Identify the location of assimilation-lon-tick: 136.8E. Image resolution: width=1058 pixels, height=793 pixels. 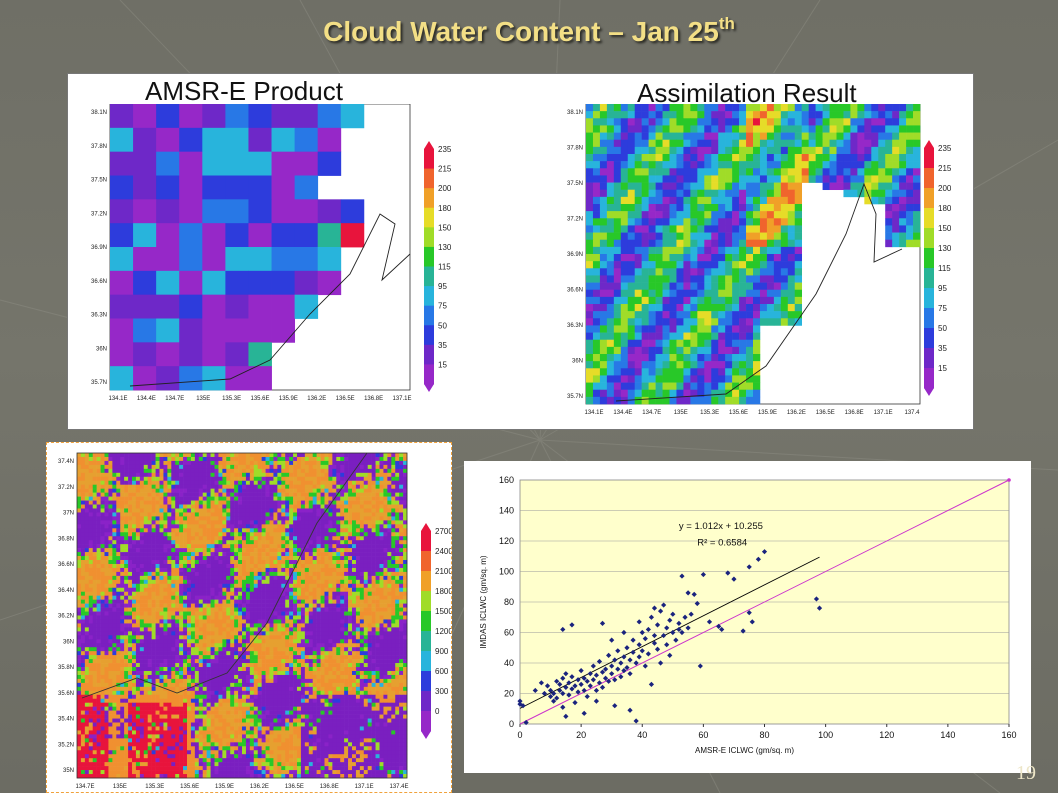
(854, 413).